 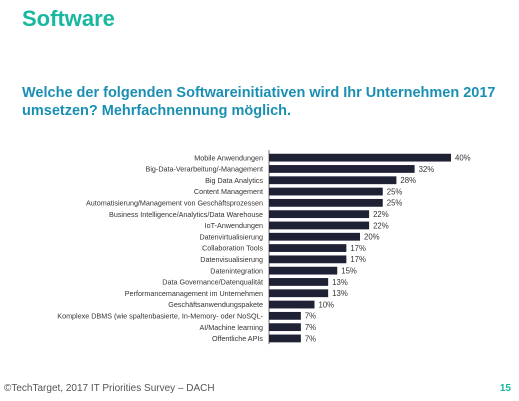 What do you see at coordinates (68, 18) in the screenshot?
I see `slide-title: Software` at bounding box center [68, 18].